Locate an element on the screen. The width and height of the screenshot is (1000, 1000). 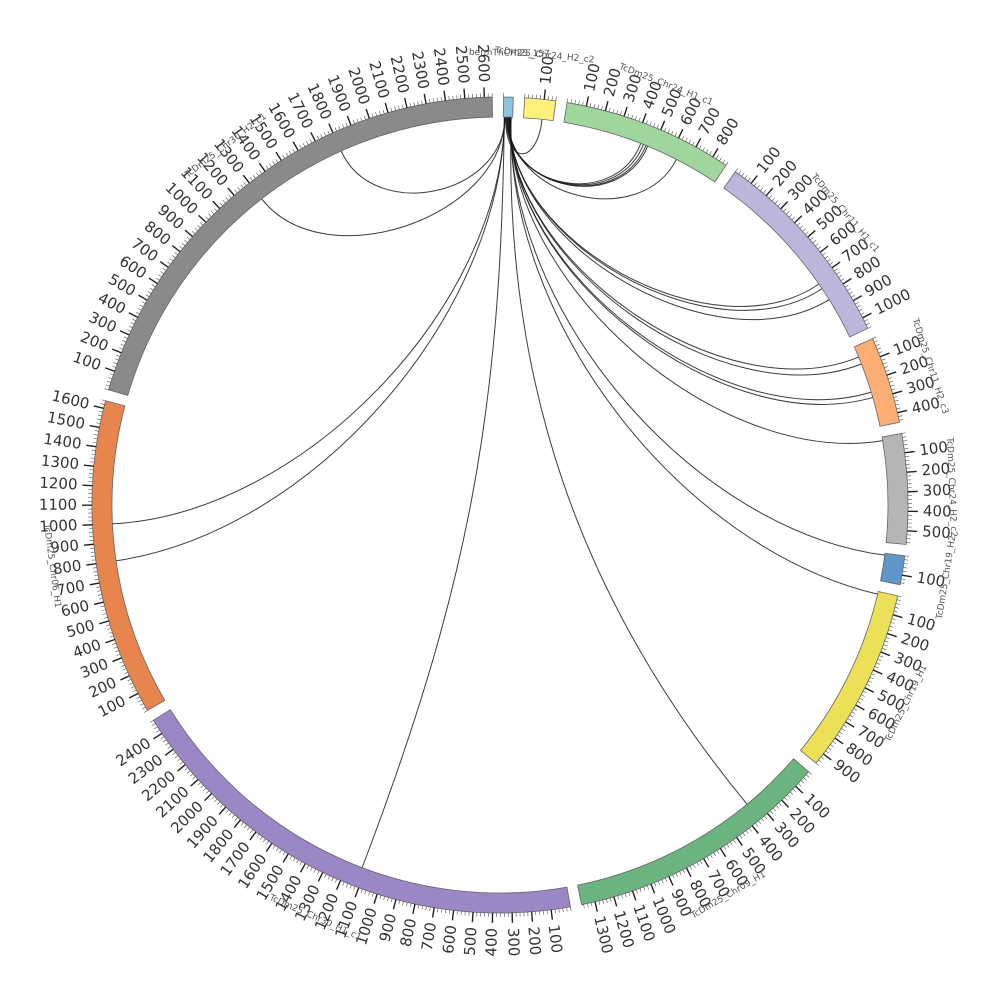
tick-label: 300 is located at coordinates (936, 490).